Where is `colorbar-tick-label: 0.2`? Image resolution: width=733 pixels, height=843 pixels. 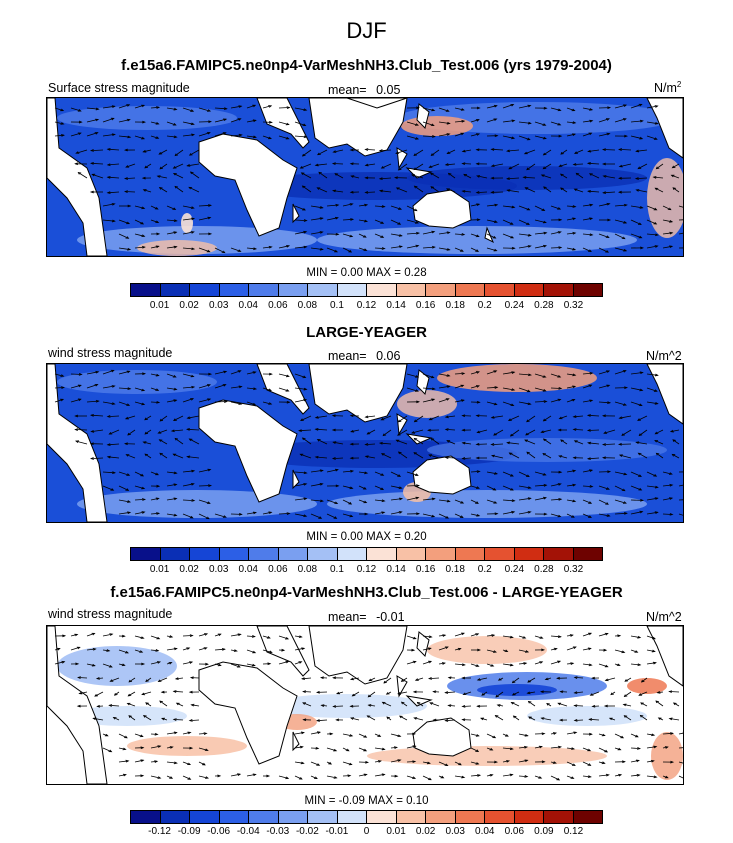 colorbar-tick-label: 0.2 is located at coordinates (484, 569).